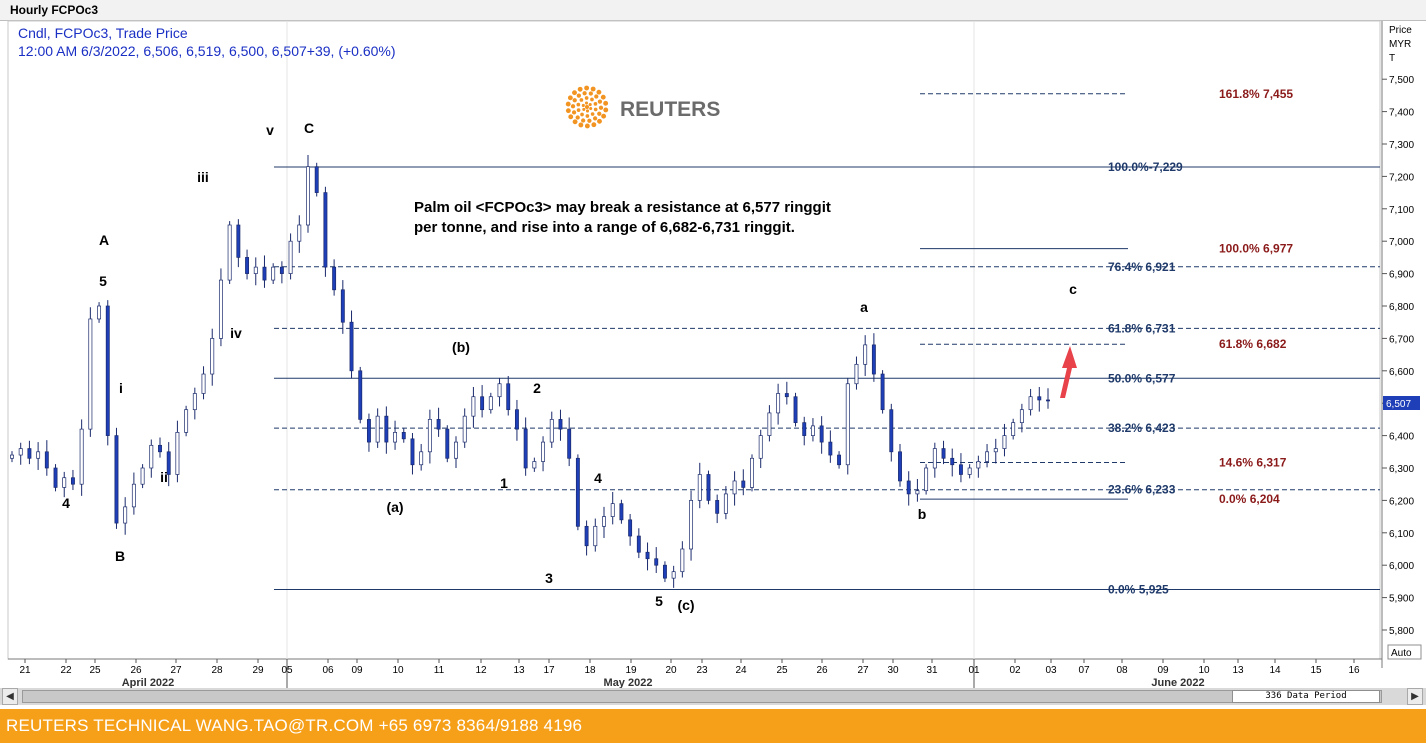 The image size is (1426, 743). Describe the element at coordinates (1401, 534) in the screenshot. I see `y-tick-label: 6,100` at that location.